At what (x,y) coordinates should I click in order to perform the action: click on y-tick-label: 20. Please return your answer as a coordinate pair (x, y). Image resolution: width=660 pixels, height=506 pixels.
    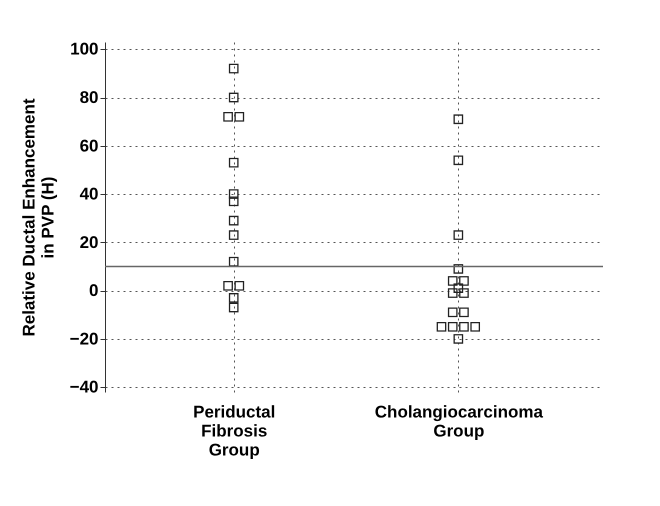
    Looking at the image, I should click on (89, 242).